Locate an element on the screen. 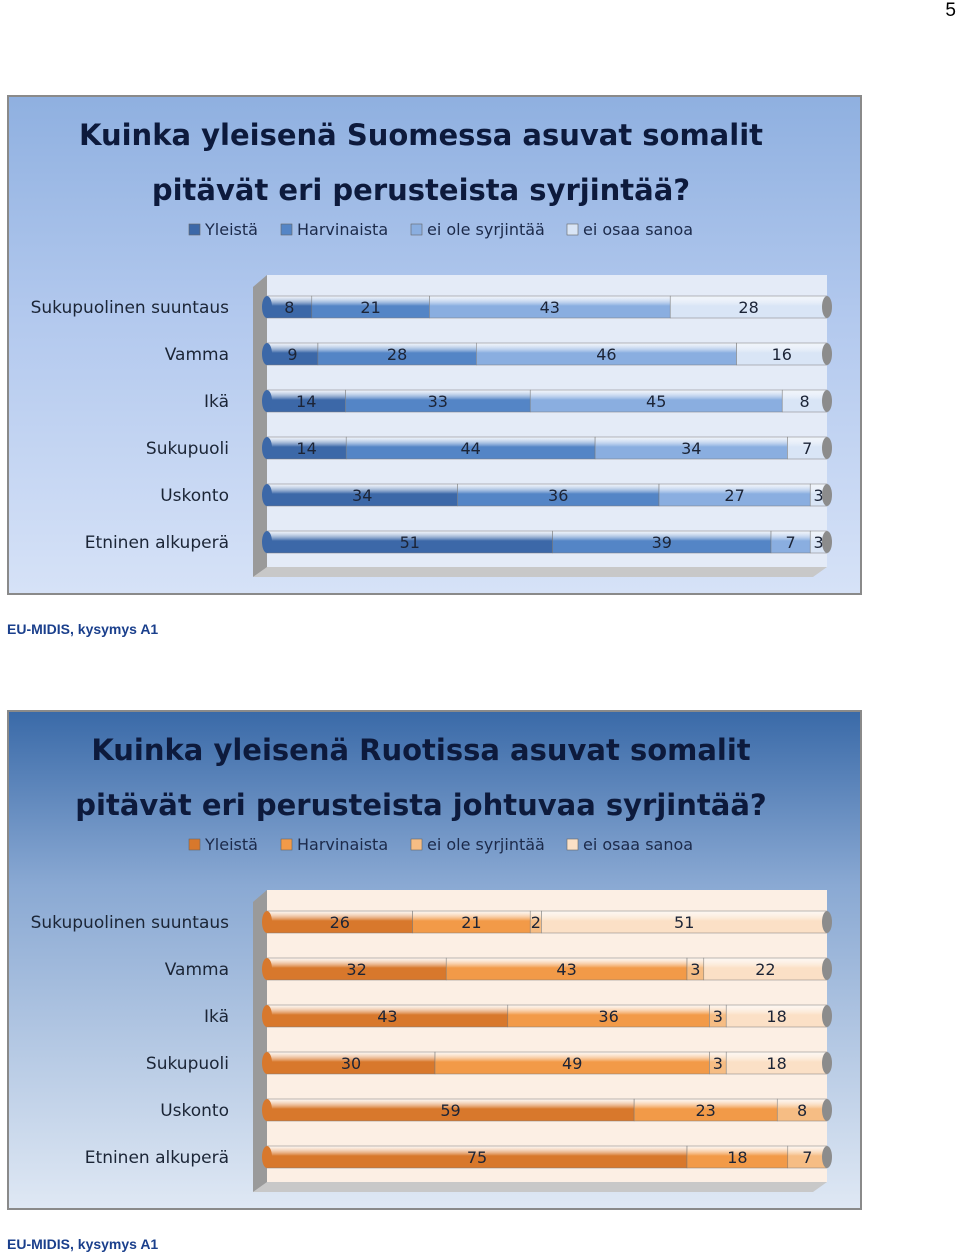 The height and width of the screenshot is (1260, 960). data-label: 46 is located at coordinates (606, 354).